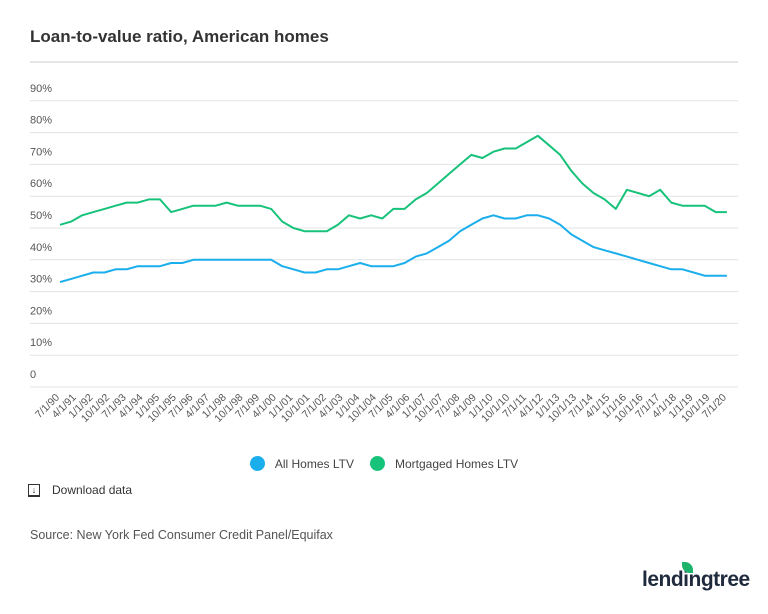 The height and width of the screenshot is (614, 768). I want to click on y-tick-label: 70%, so click(41, 152).